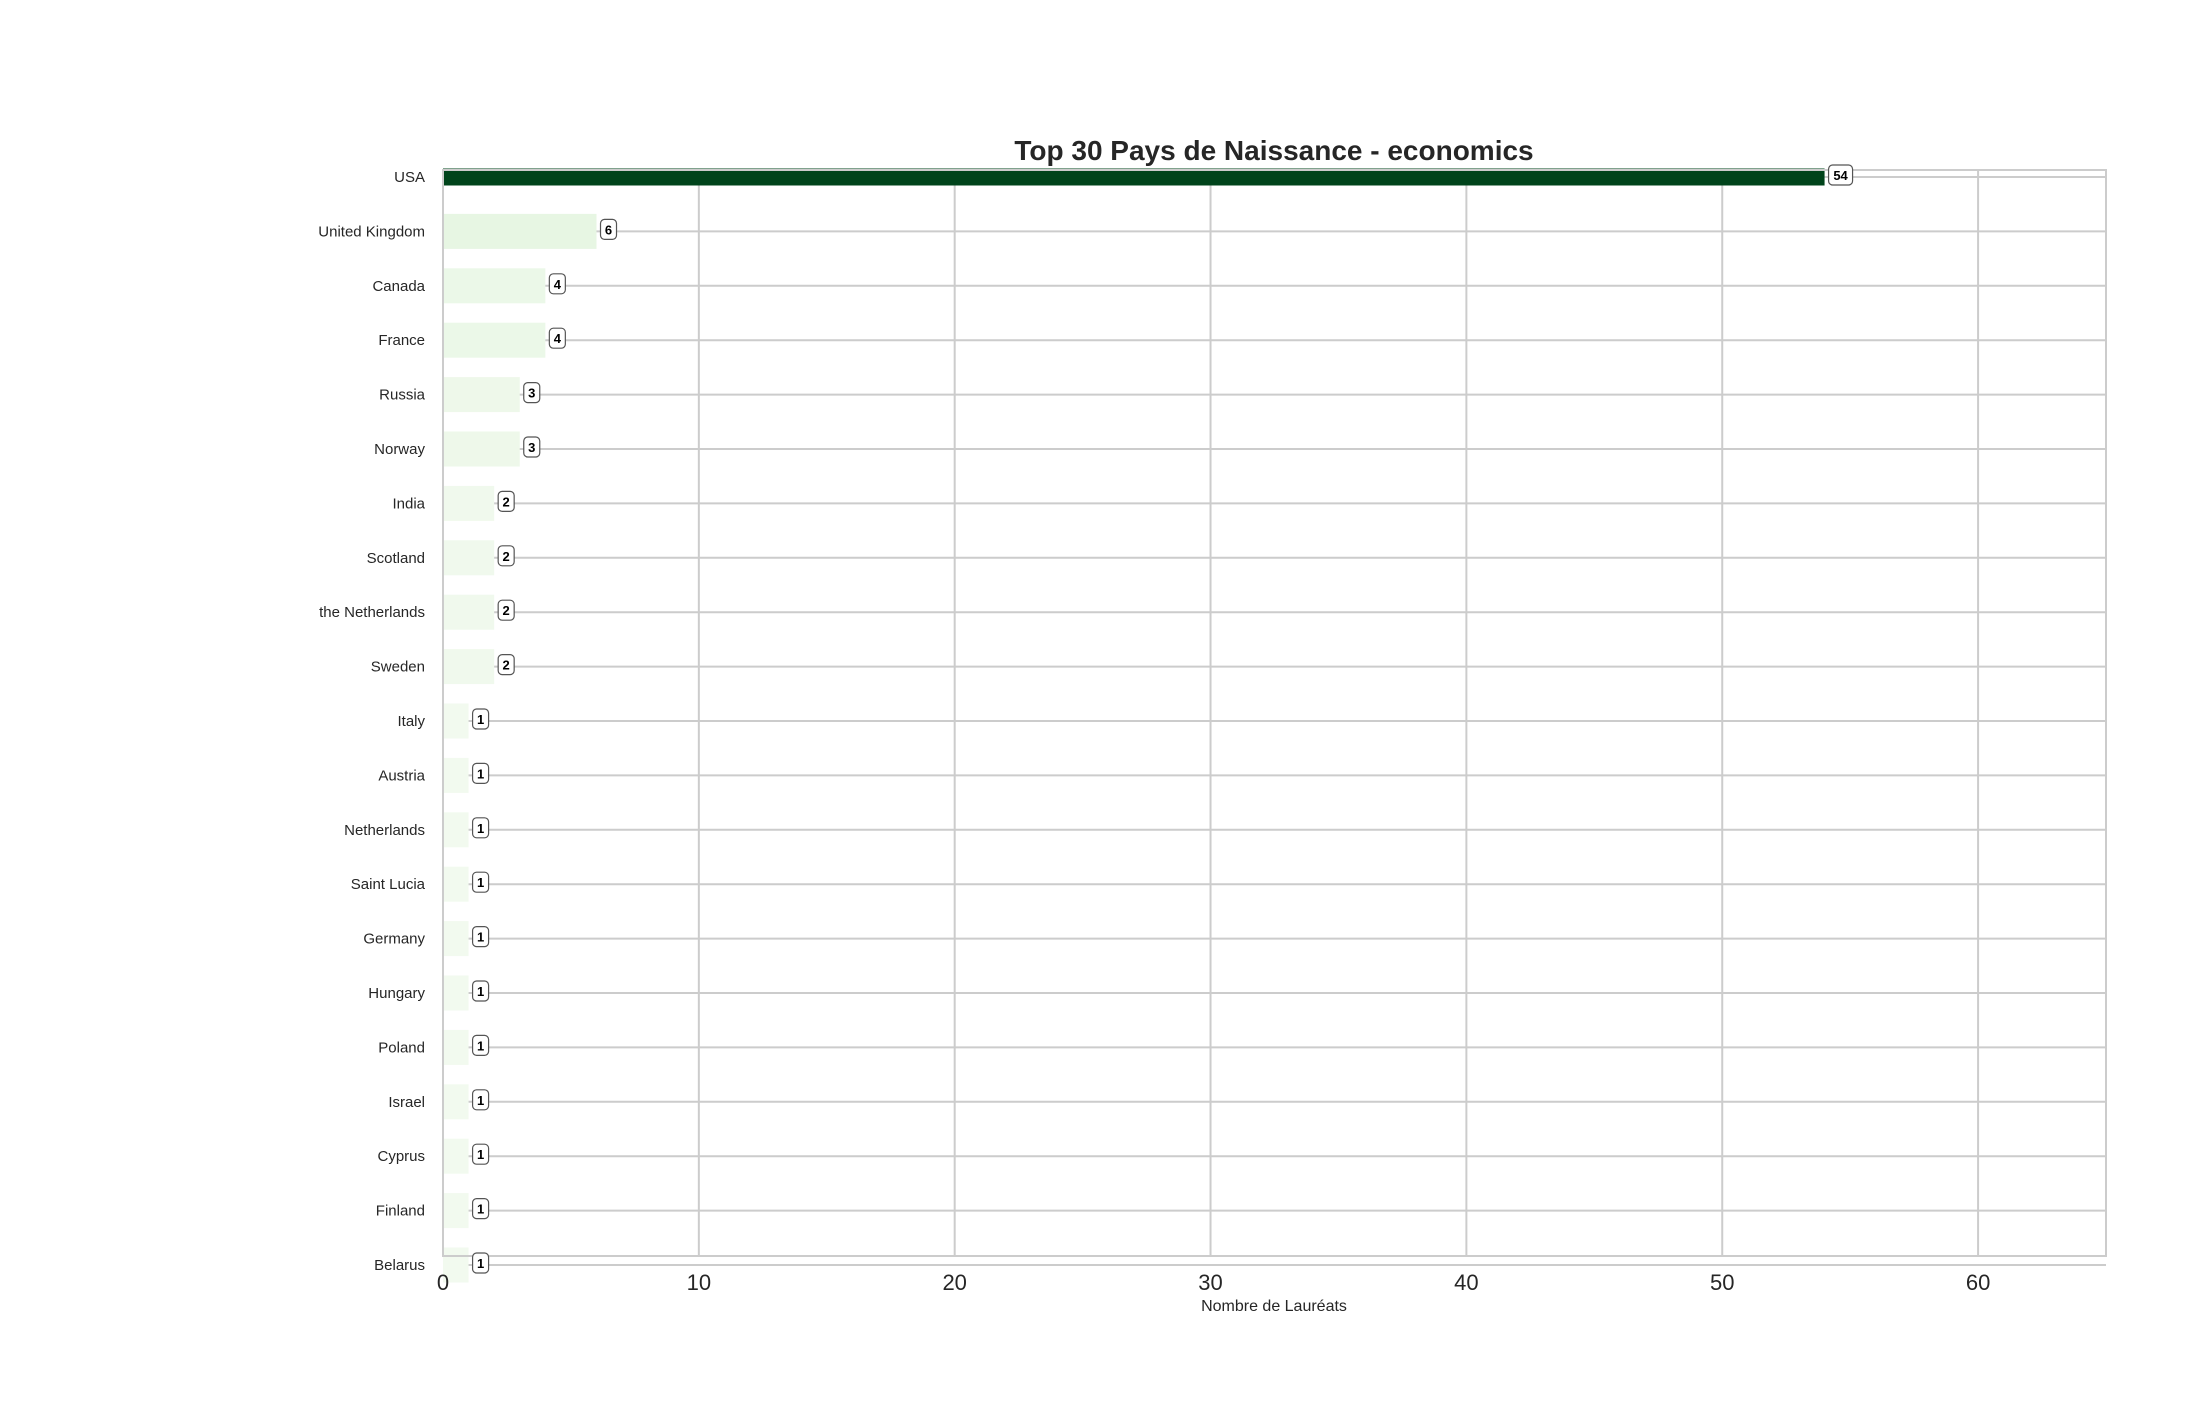  Describe the element at coordinates (372, 612) in the screenshot. I see `y-tick-label: the Netherlands` at that location.